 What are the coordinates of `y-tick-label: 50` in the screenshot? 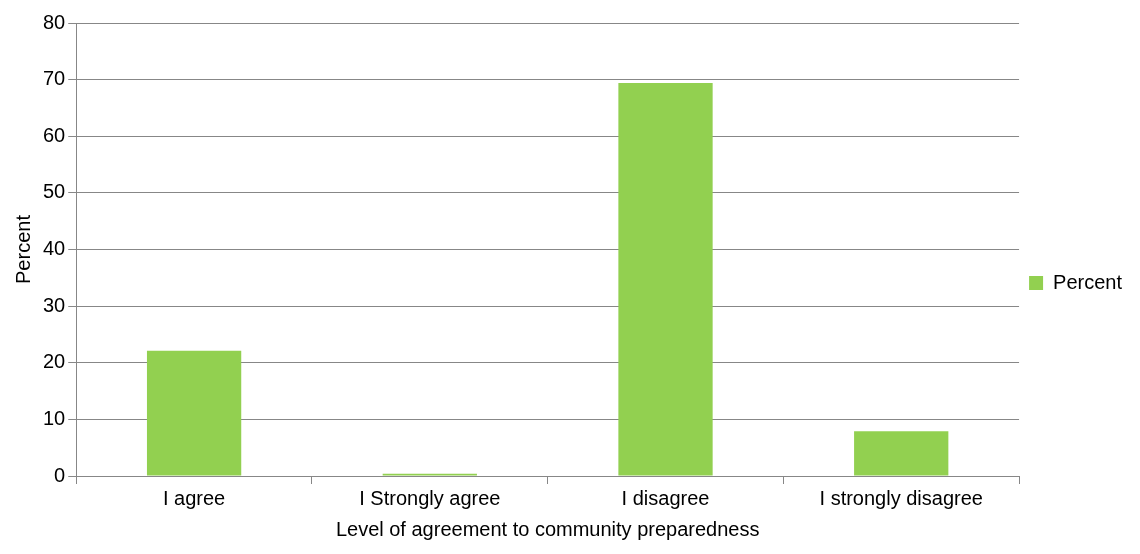 It's located at (54, 191).